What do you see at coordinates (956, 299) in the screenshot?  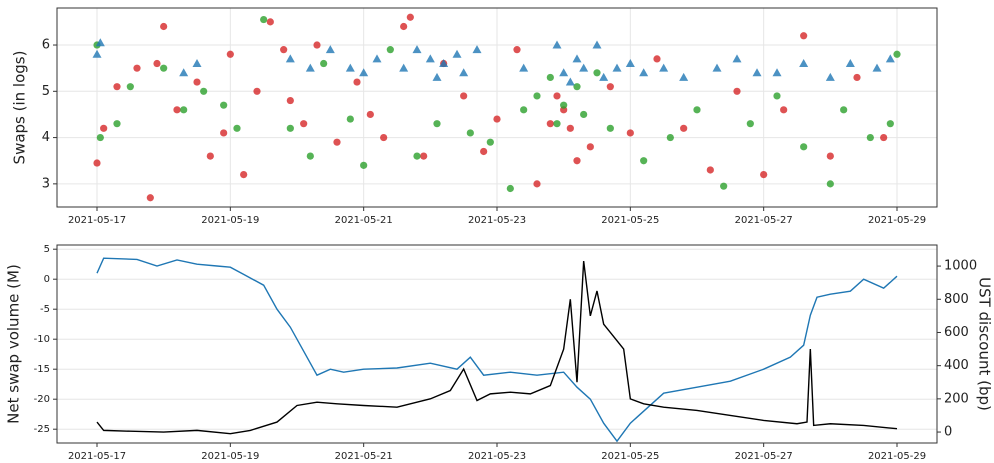 I see `y2-tick-label: 800` at bounding box center [956, 299].